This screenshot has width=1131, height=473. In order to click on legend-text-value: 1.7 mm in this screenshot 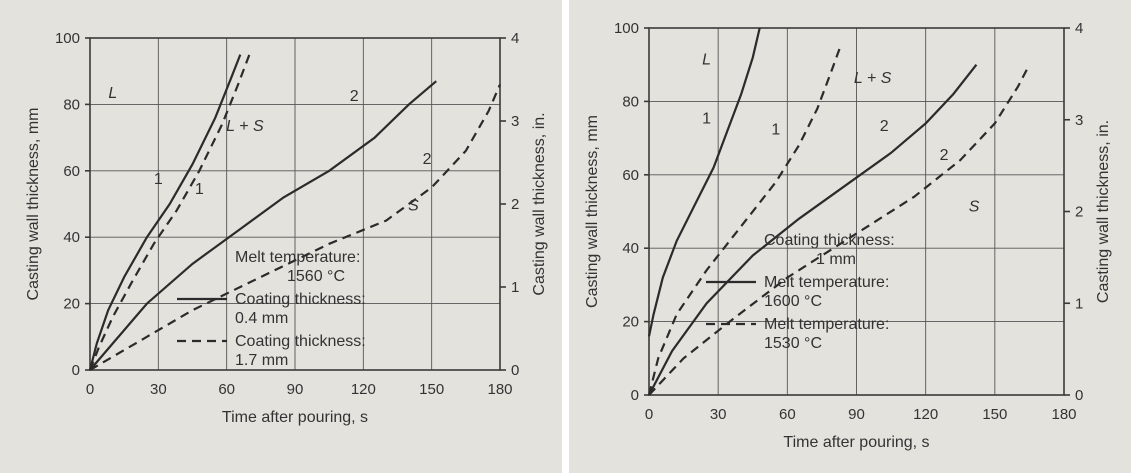, I will do `click(261, 360)`.